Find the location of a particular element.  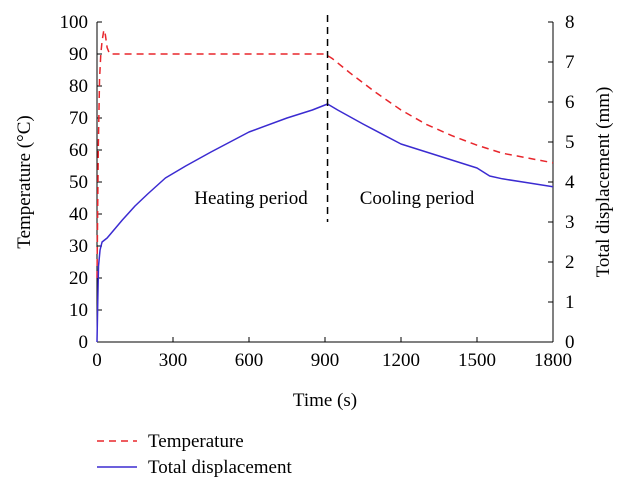

left-y-tick-label: 60 is located at coordinates (78, 150).